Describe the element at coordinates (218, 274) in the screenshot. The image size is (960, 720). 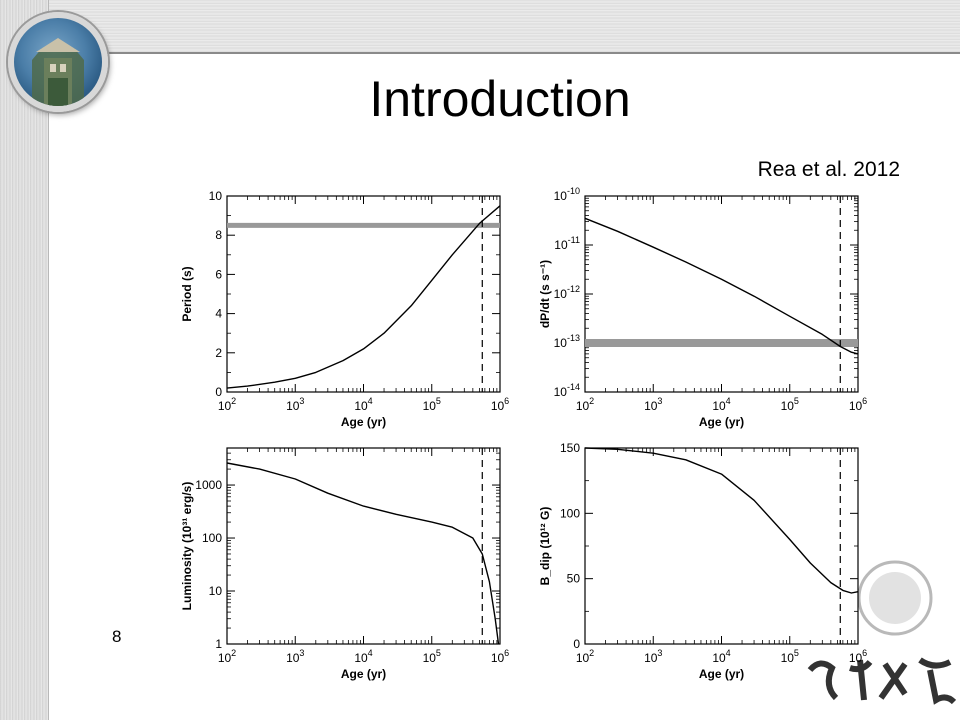
I see `tick-label: 6` at that location.